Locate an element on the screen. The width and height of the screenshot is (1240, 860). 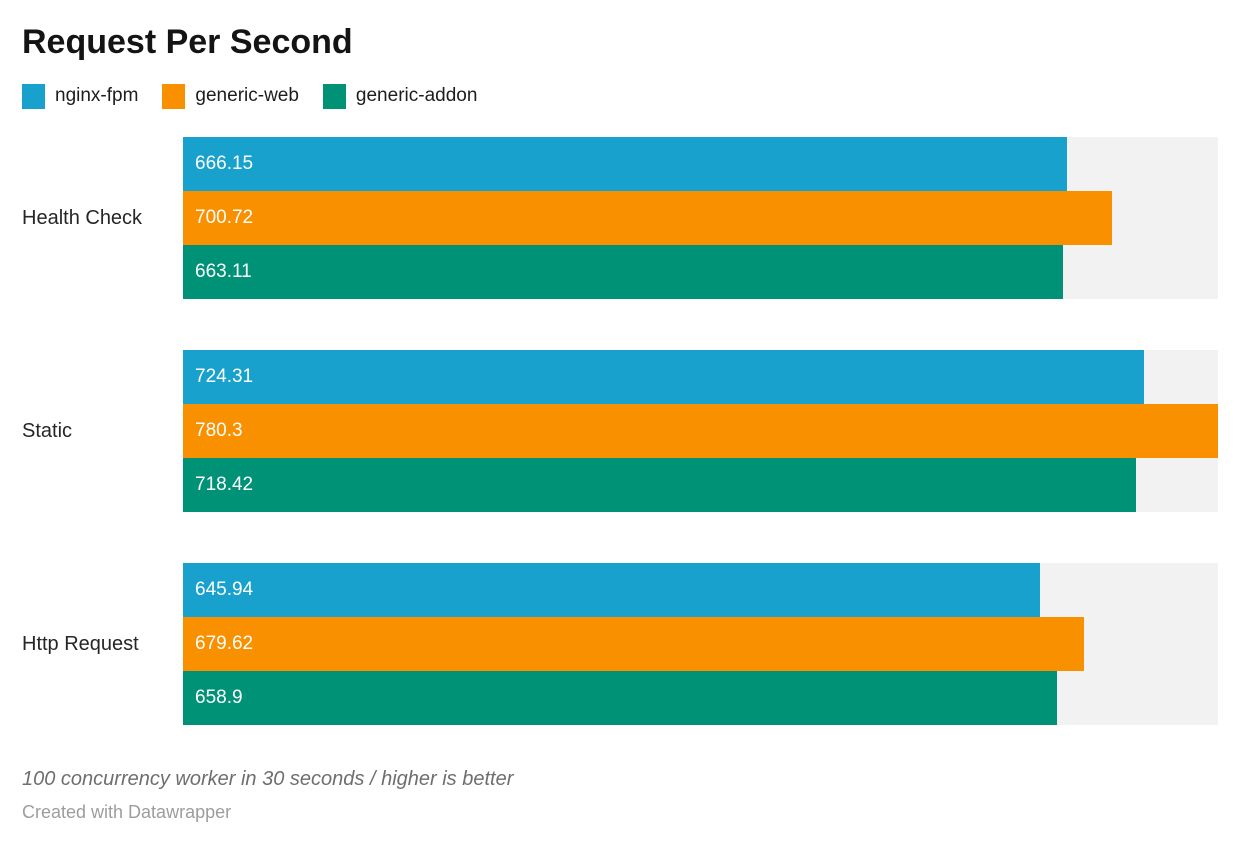
category-label: Http Request is located at coordinates (80, 644).